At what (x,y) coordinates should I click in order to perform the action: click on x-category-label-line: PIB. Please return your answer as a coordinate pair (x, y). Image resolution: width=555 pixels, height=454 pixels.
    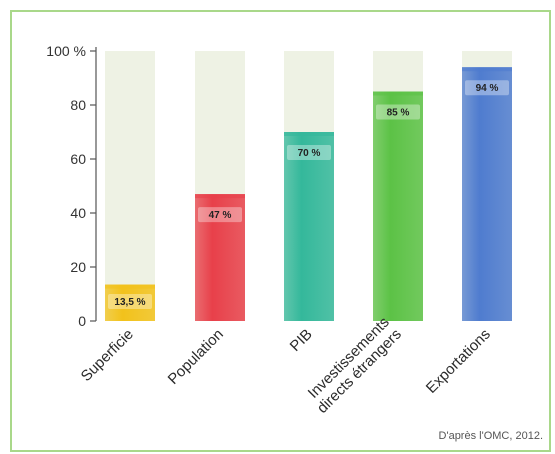
    Looking at the image, I should click on (301, 340).